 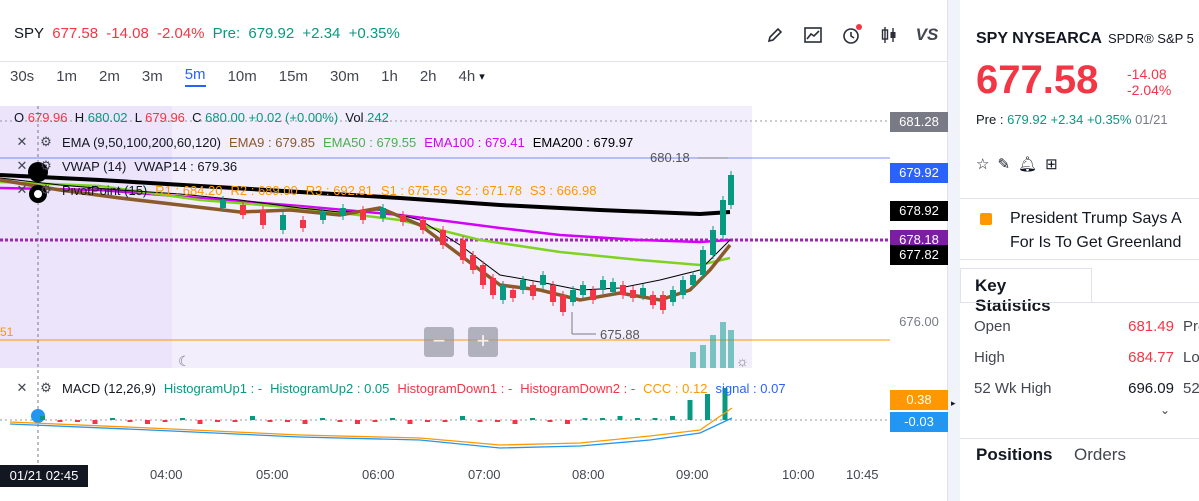 What do you see at coordinates (1191, 357) in the screenshot?
I see `stat-extra: Lov` at bounding box center [1191, 357].